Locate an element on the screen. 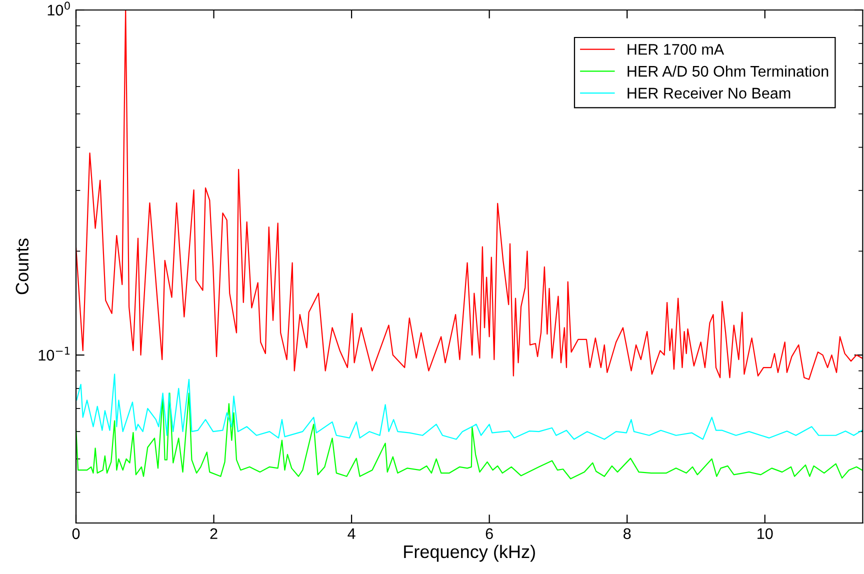 The image size is (864, 574). legend-label: HER 1700 mA is located at coordinates (676, 49).